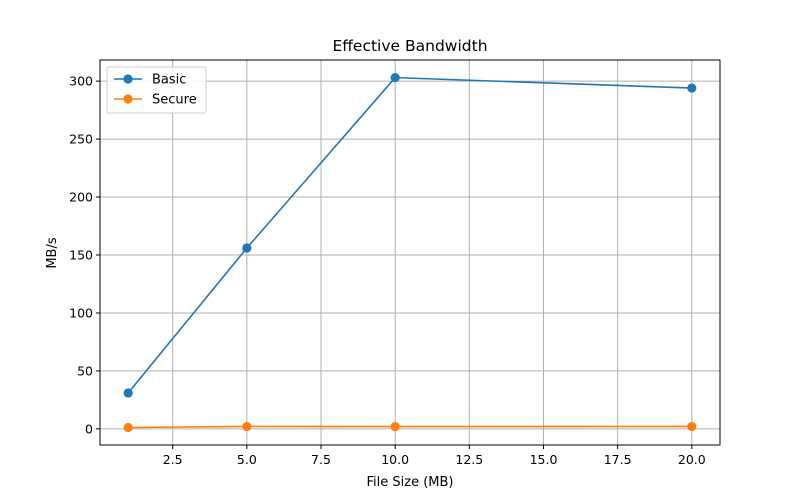  What do you see at coordinates (52, 253) in the screenshot?
I see `y-axis-title: MB/s` at bounding box center [52, 253].